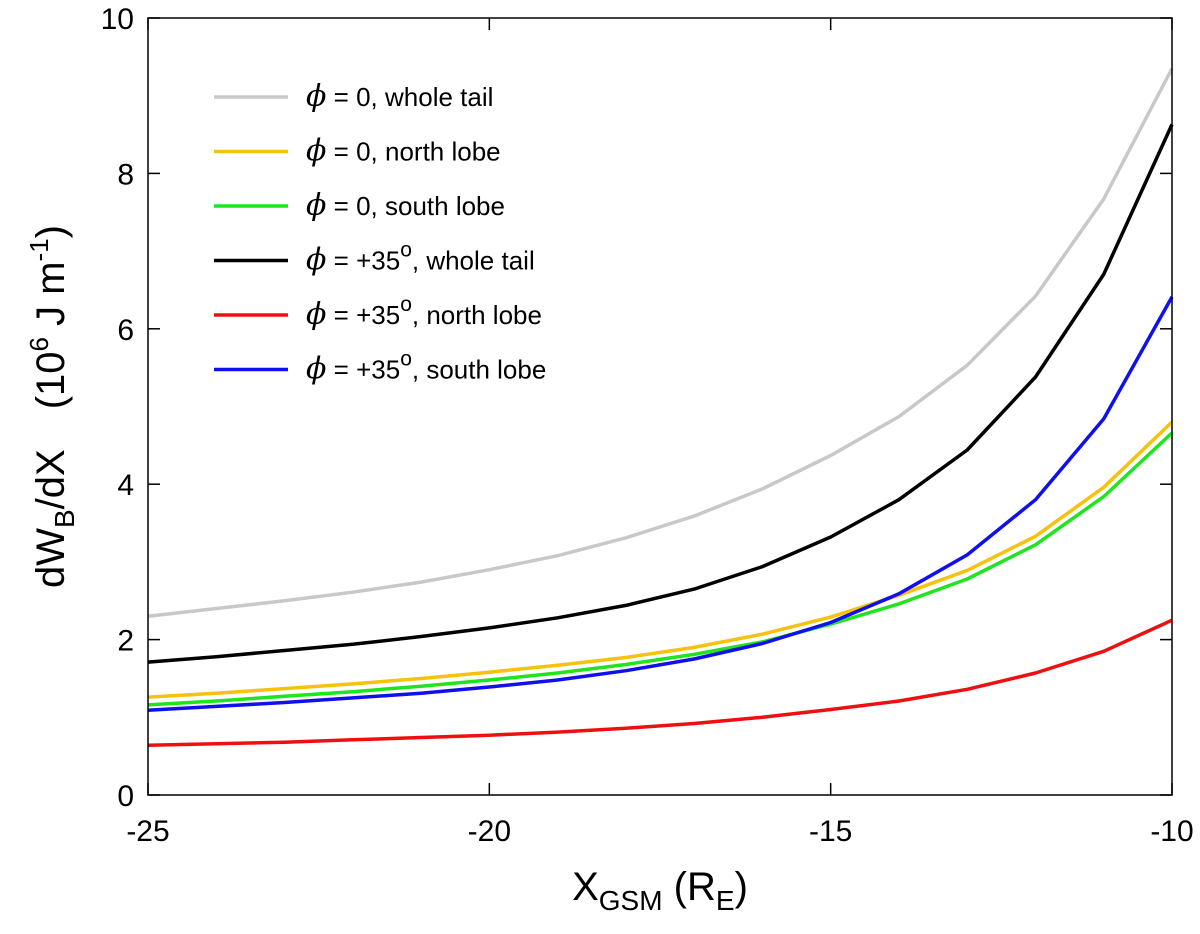  What do you see at coordinates (489, 831) in the screenshot?
I see `x-tick-label: -20` at bounding box center [489, 831].